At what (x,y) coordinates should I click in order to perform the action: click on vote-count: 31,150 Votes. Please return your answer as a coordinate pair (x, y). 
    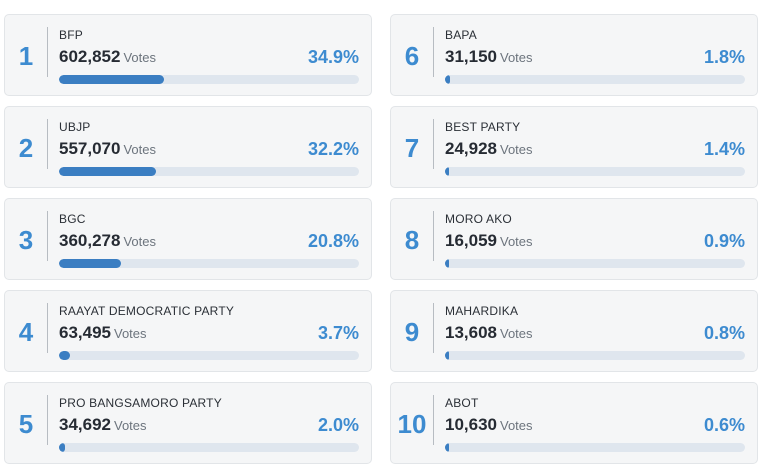
    Looking at the image, I should click on (489, 57).